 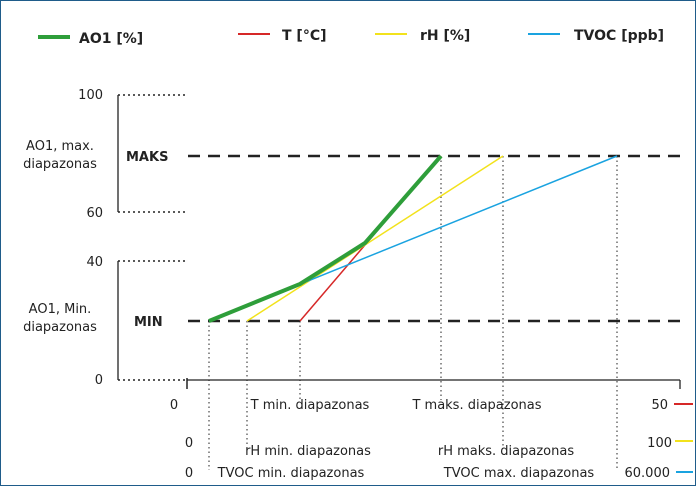 I want to click on t-min-label: T min. diapazonas, so click(x=310, y=405).